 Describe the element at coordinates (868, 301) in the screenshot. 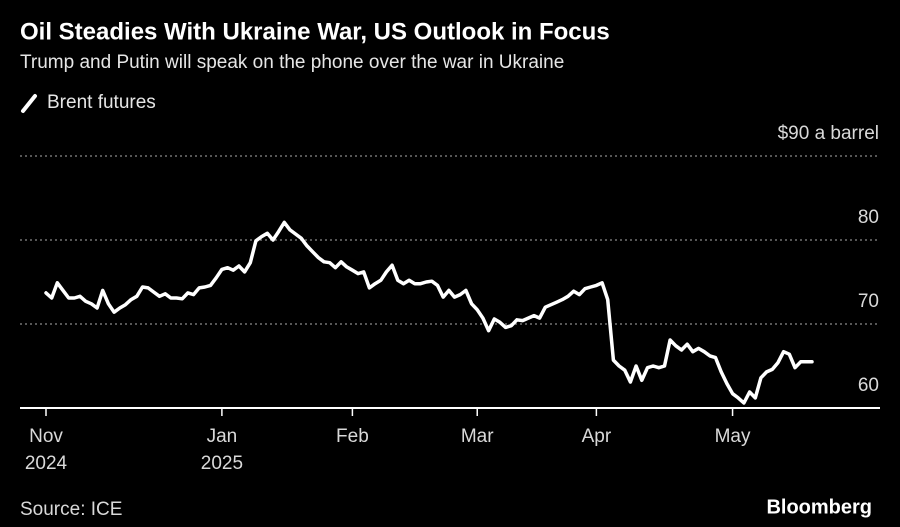

I see `y-tick-label: 70` at that location.